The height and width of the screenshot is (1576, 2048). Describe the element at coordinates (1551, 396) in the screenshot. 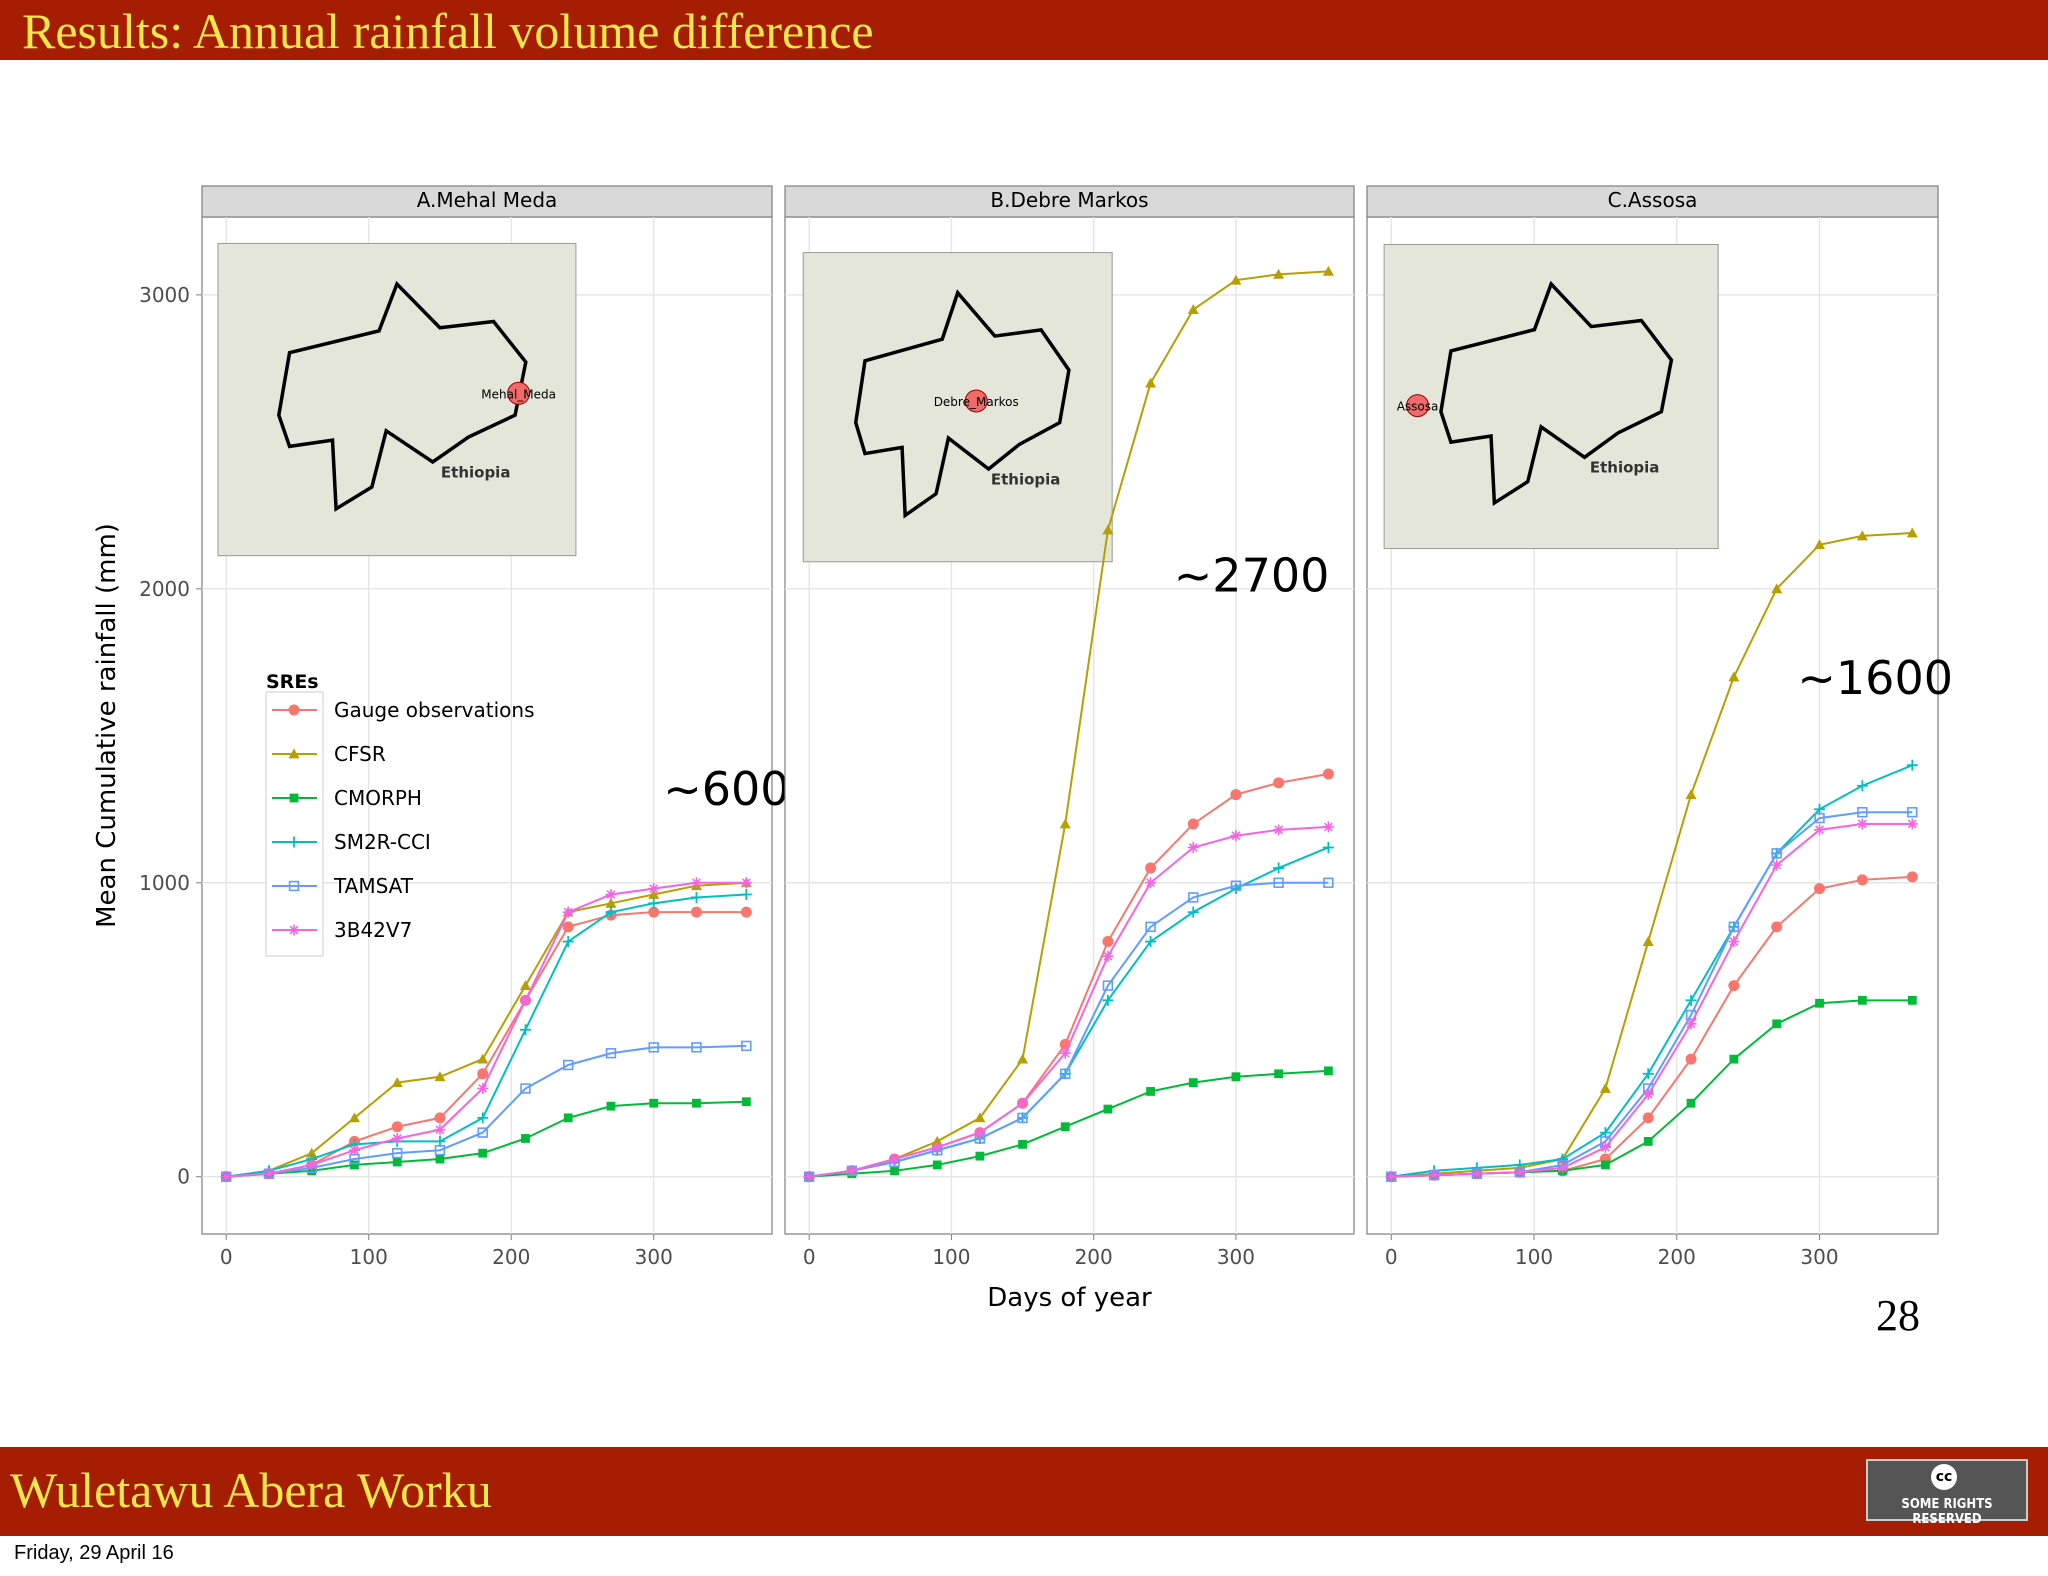

I see `inset-map` at that location.